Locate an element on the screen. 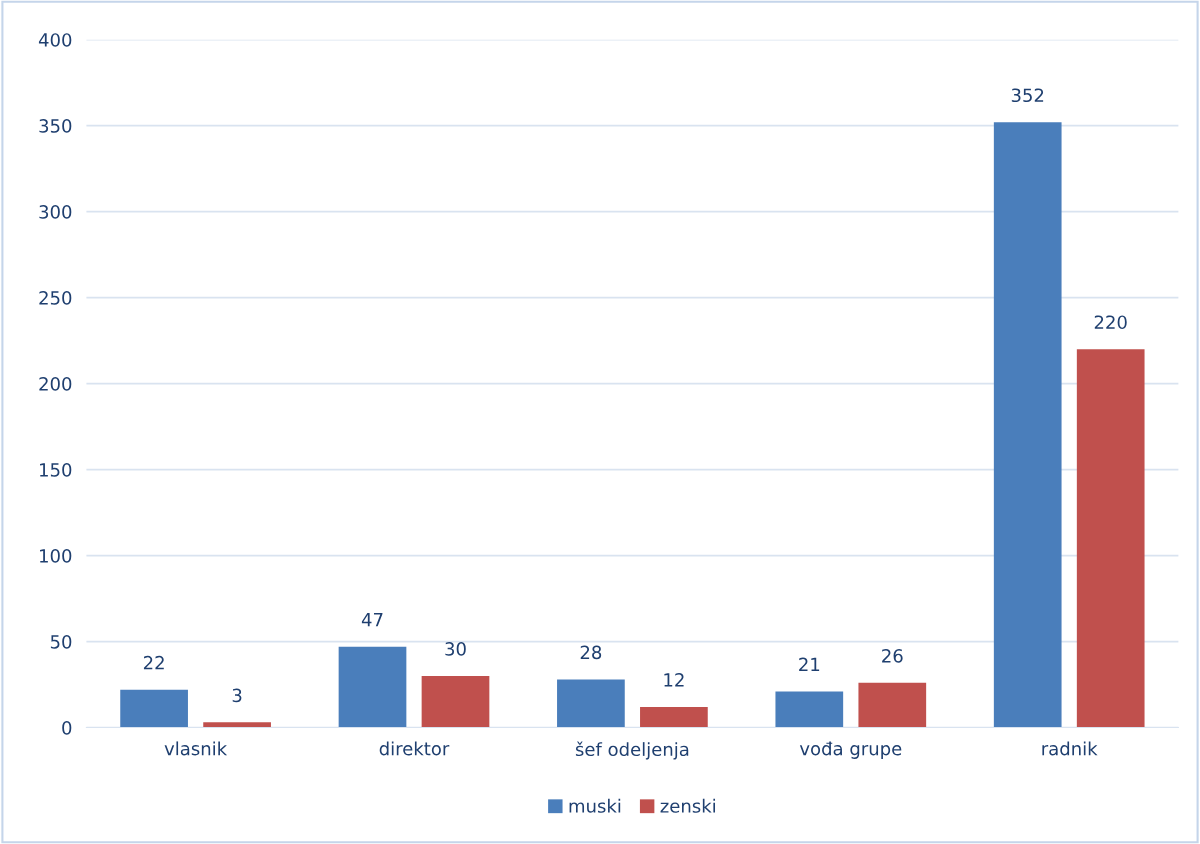 The width and height of the screenshot is (1200, 844). x-tick-label: direktor is located at coordinates (414, 748).